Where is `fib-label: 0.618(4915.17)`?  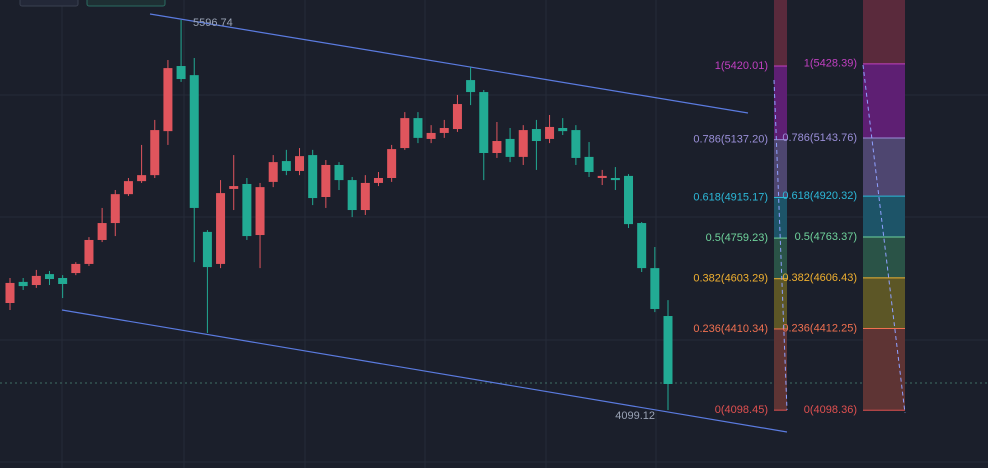
fib-label: 0.618(4915.17) is located at coordinates (730, 197).